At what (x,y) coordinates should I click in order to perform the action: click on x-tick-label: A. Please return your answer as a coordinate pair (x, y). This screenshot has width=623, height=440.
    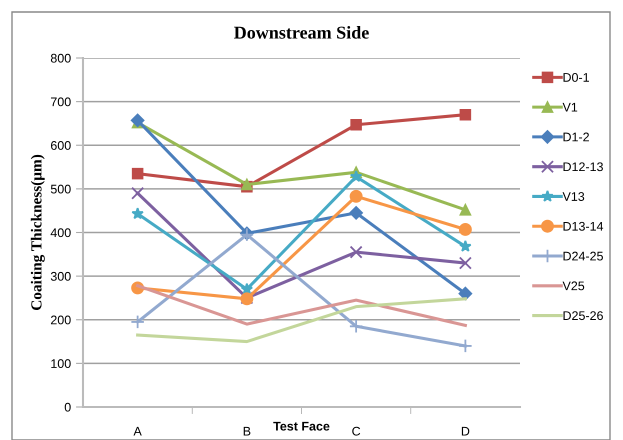
    Looking at the image, I should click on (137, 431).